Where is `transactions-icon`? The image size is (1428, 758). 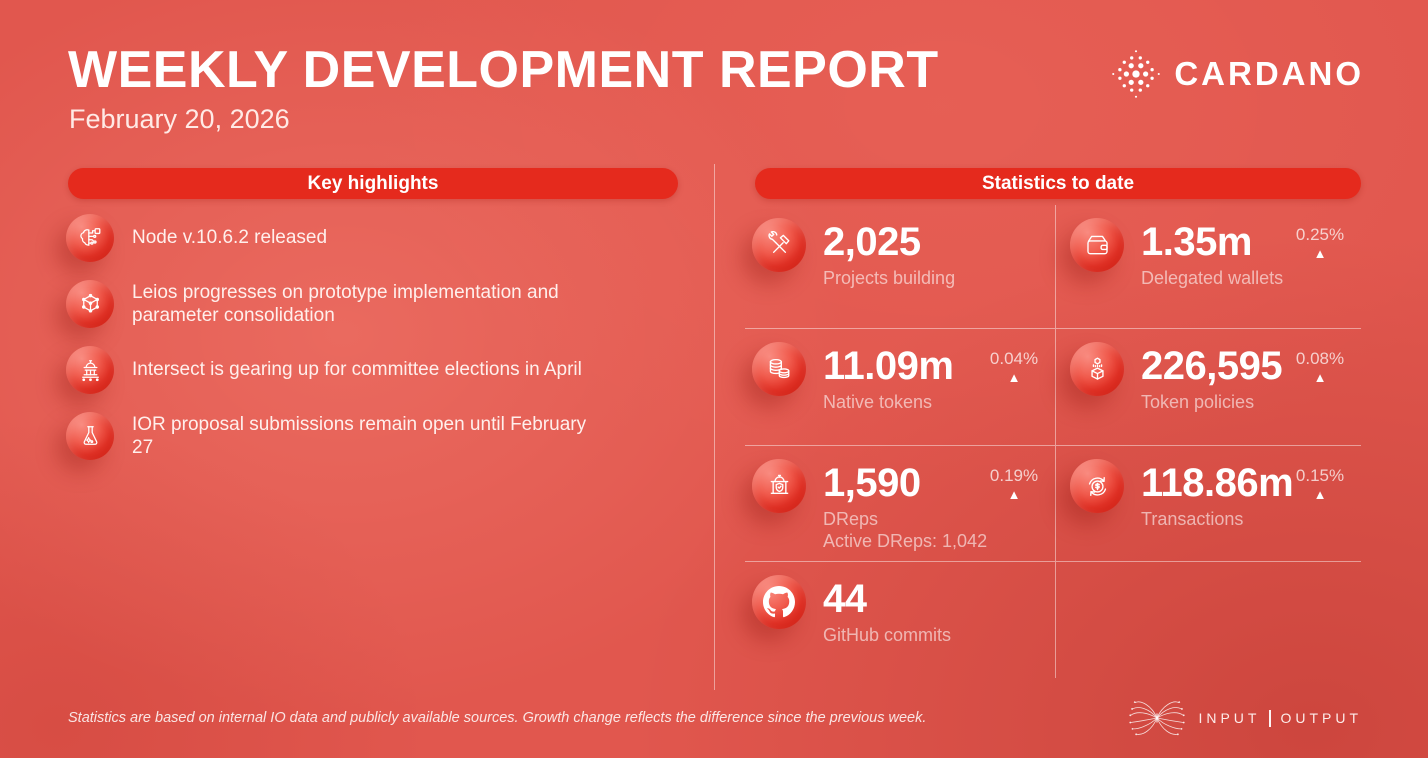 transactions-icon is located at coordinates (1097, 486).